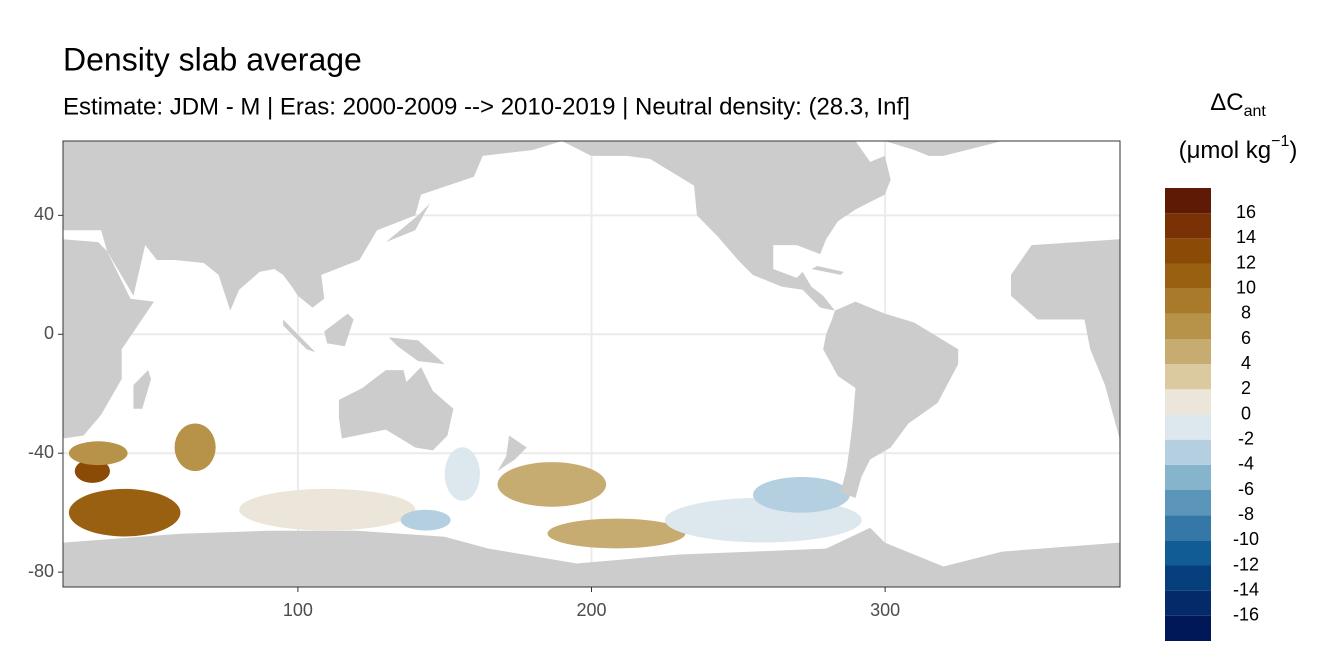  I want to click on chart-title: Density slab average, so click(212, 59).